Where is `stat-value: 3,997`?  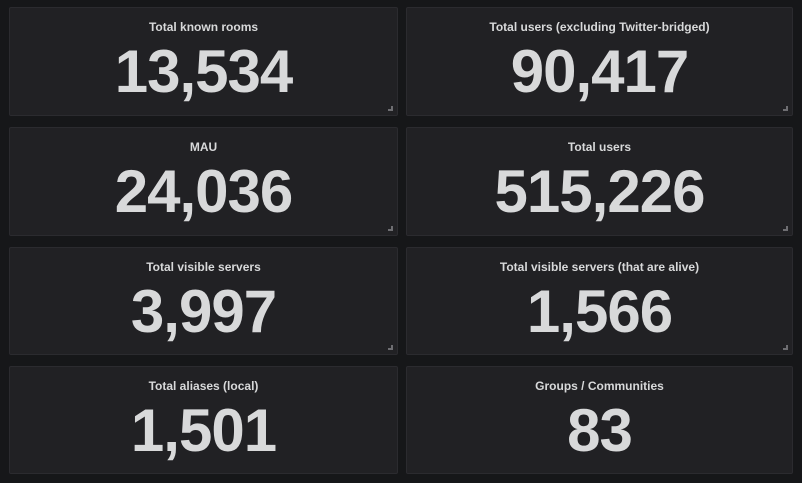 stat-value: 3,997 is located at coordinates (203, 311).